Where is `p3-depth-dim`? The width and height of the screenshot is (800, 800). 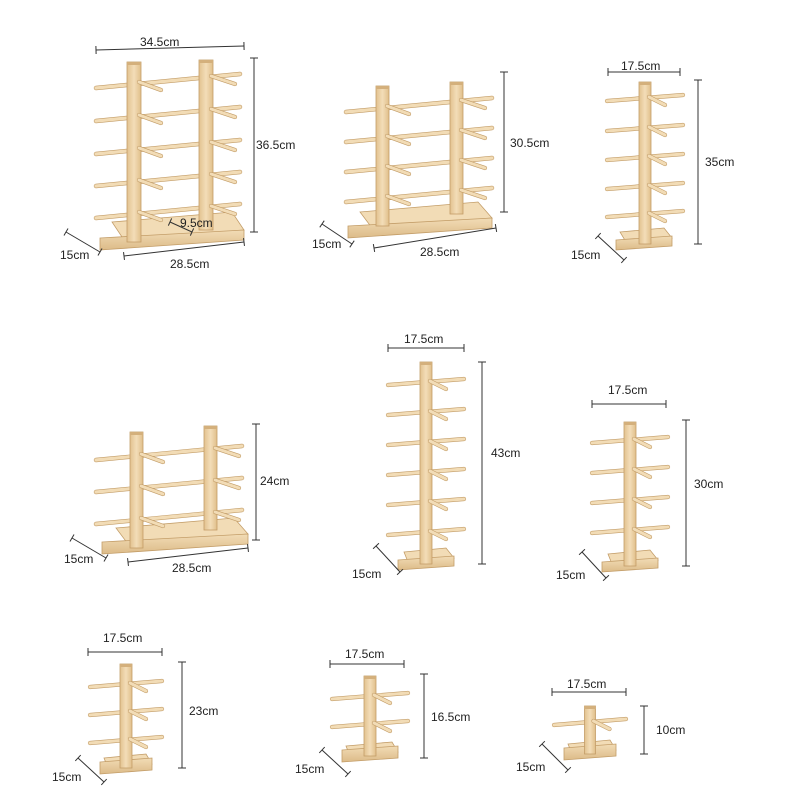 p3-depth-dim is located at coordinates (611, 248).